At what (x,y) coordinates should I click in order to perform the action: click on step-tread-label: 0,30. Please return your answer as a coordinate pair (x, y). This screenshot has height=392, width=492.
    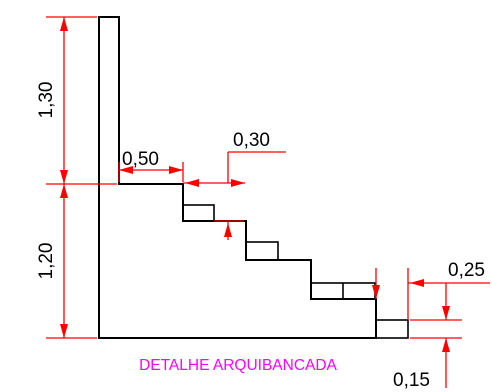
    Looking at the image, I should click on (251, 140).